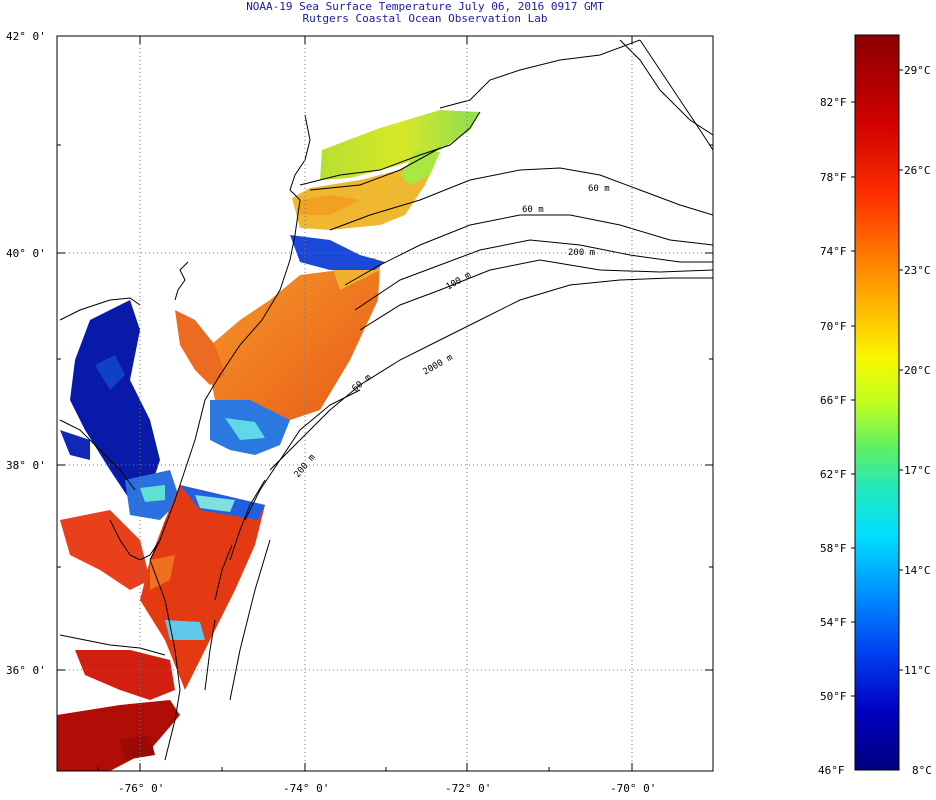 Image resolution: width=936 pixels, height=800 pixels. Describe the element at coordinates (26, 253) in the screenshot. I see `lat-label-40: 40° 0'` at that location.